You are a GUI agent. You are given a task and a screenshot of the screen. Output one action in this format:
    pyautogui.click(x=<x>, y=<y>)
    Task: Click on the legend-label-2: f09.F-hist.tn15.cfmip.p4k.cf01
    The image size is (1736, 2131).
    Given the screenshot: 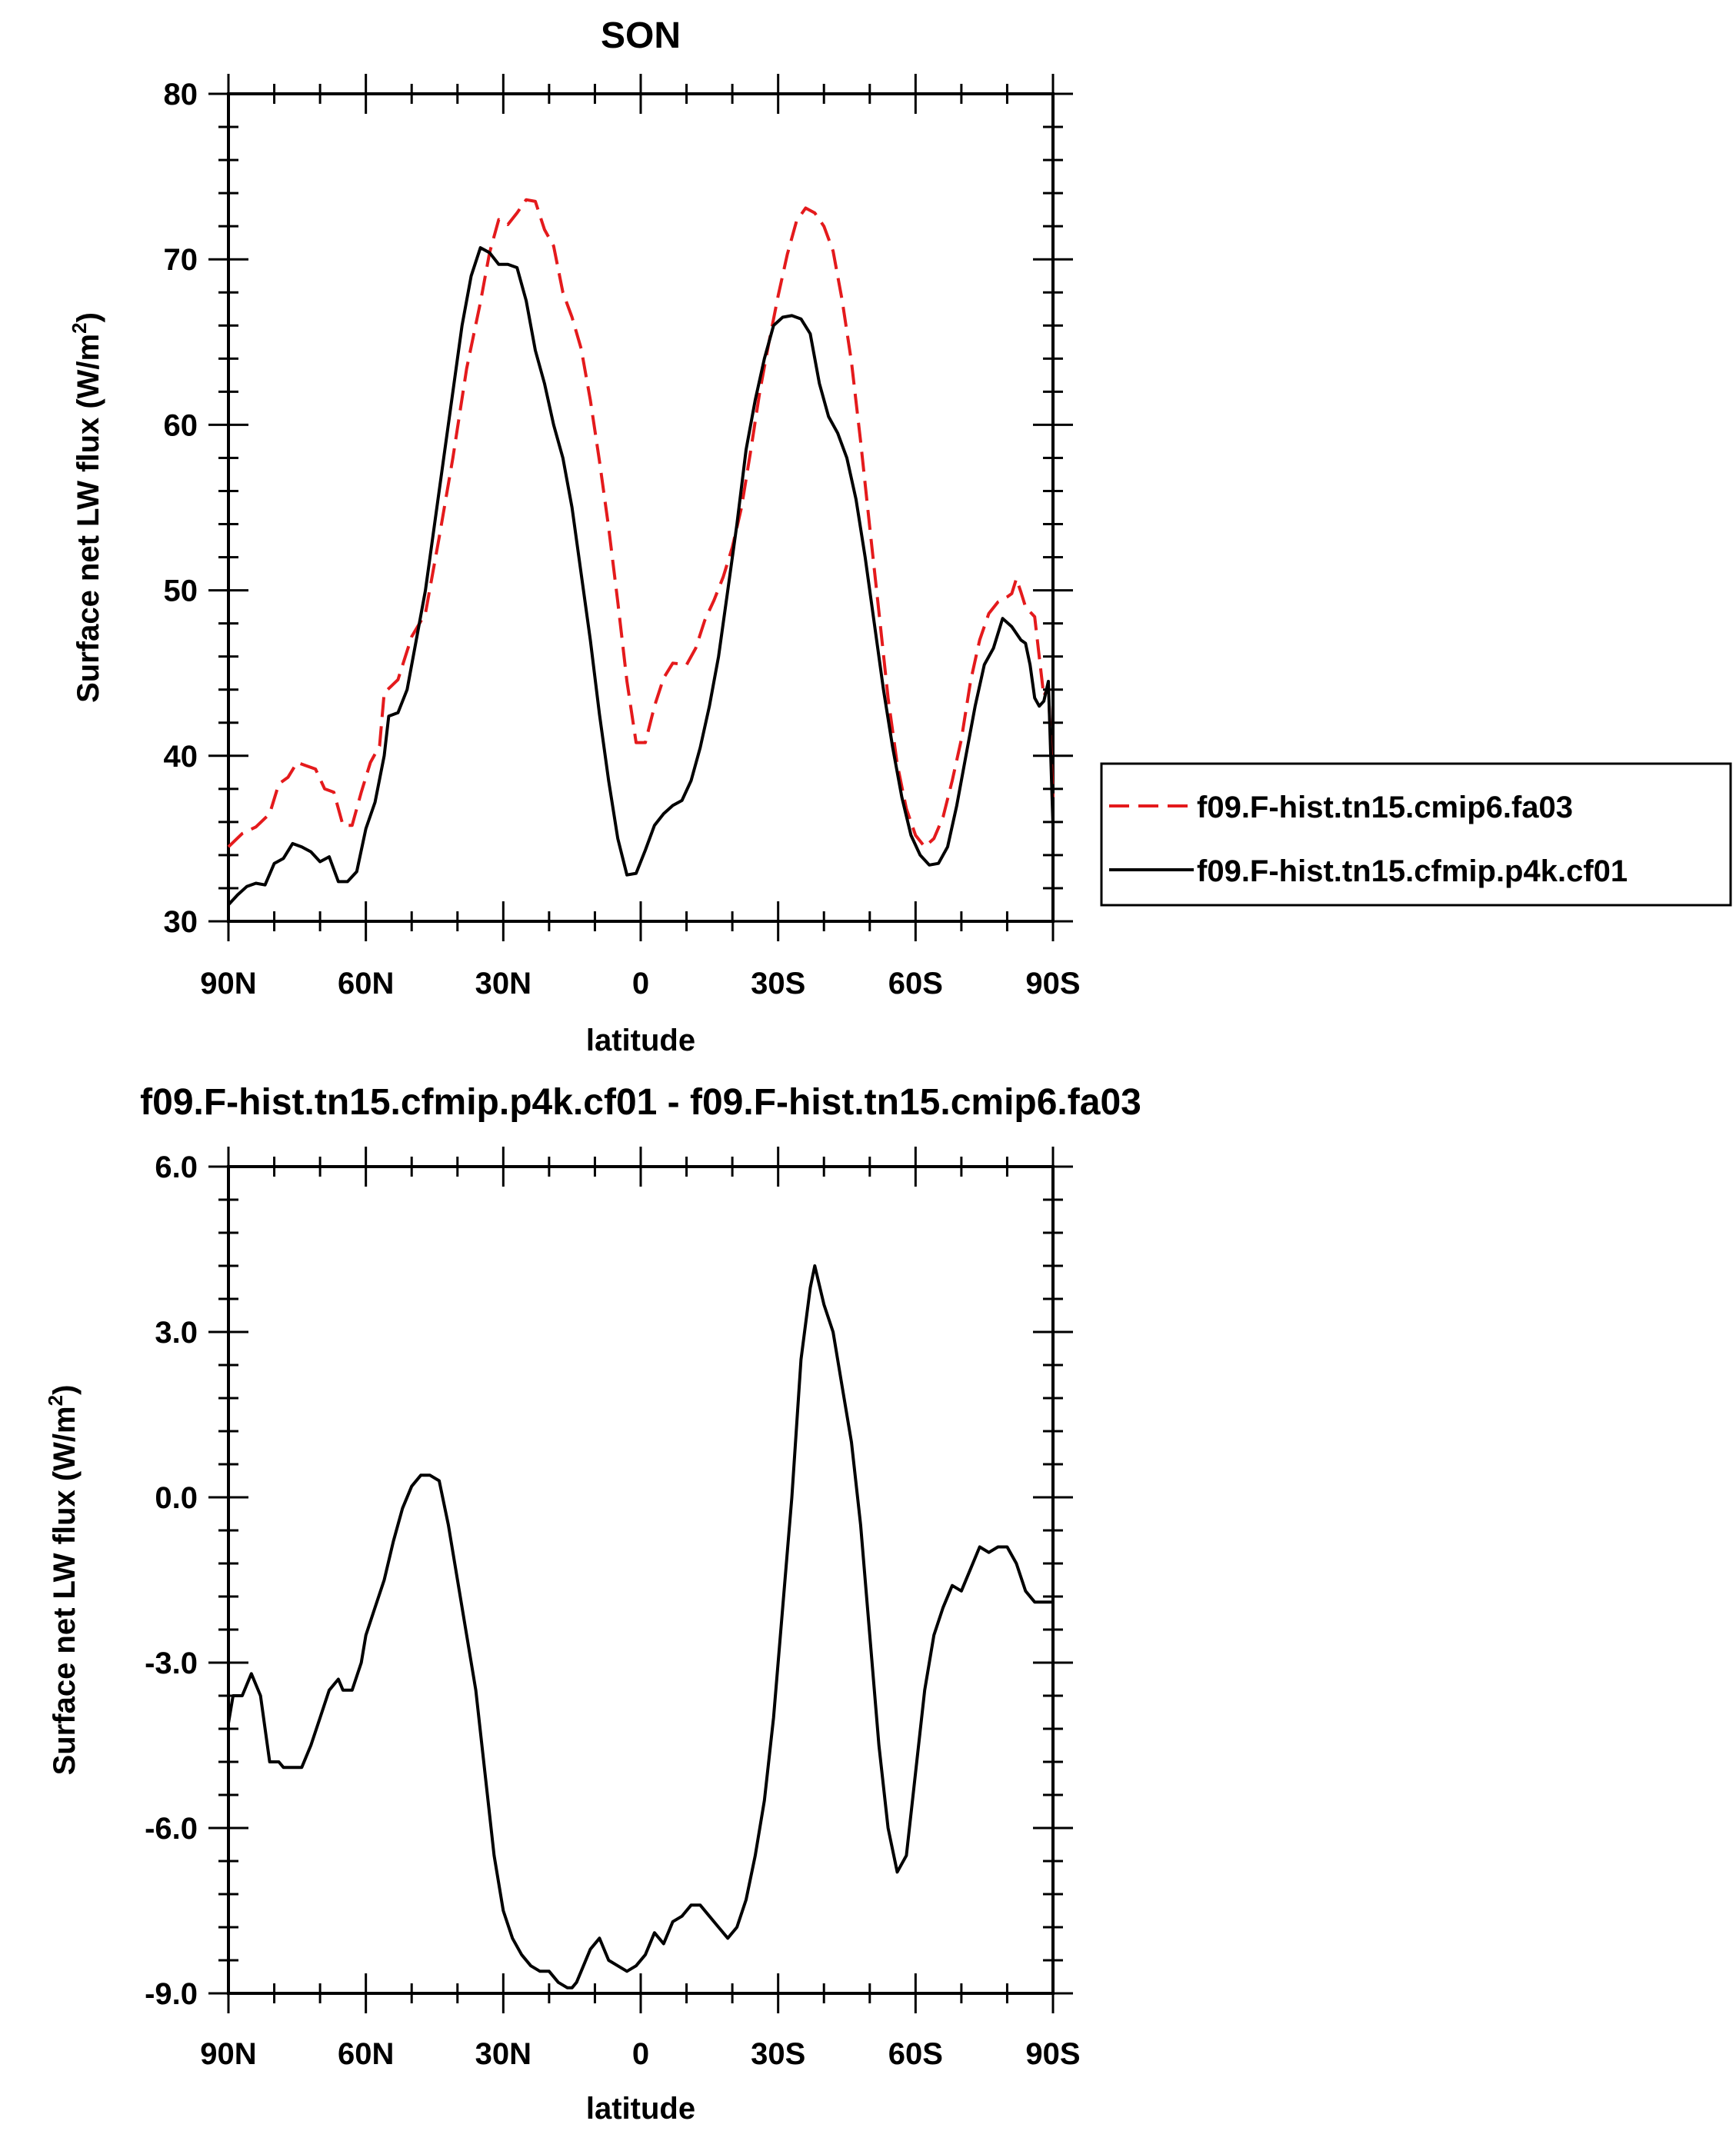 What is the action you would take?
    pyautogui.click(x=1412, y=871)
    